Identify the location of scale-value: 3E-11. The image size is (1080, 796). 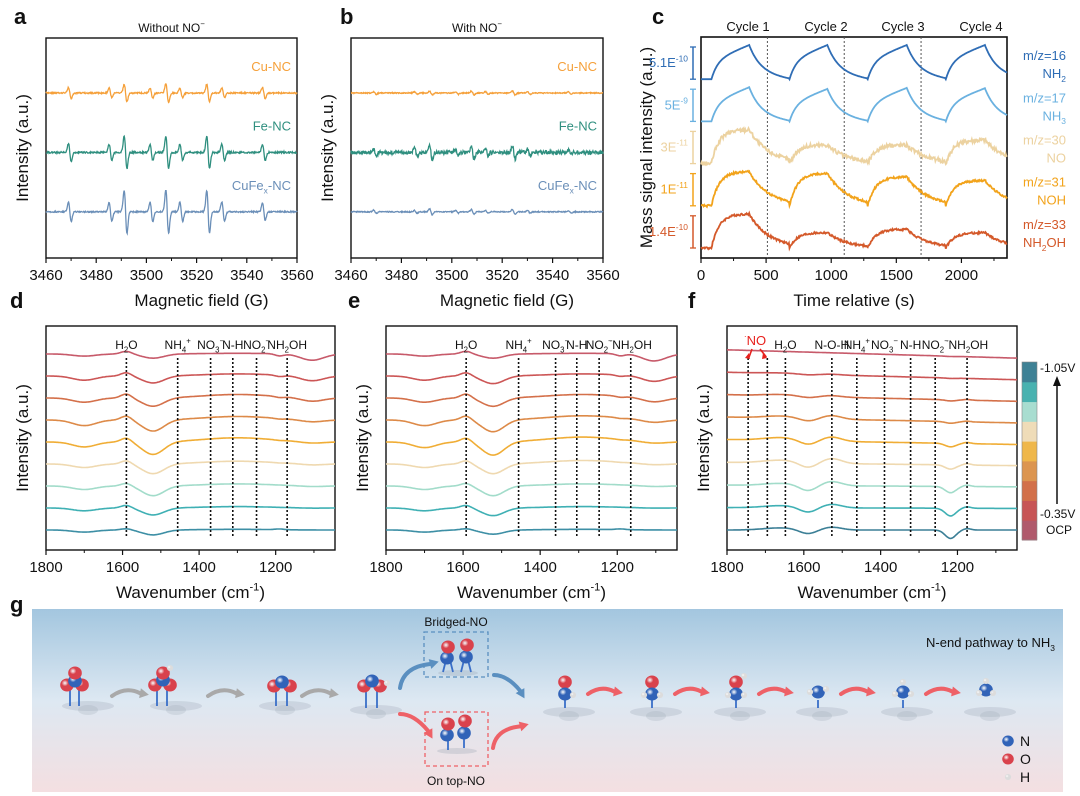
(675, 146).